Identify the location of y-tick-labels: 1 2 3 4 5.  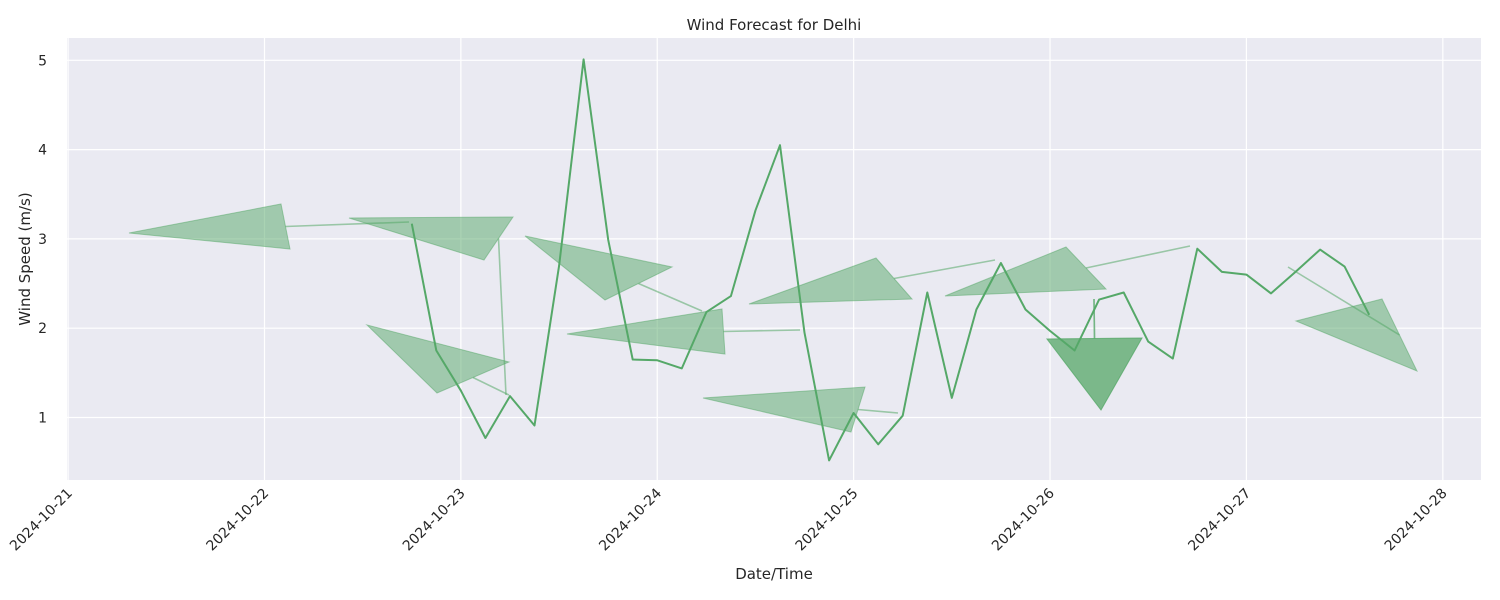
(42, 239).